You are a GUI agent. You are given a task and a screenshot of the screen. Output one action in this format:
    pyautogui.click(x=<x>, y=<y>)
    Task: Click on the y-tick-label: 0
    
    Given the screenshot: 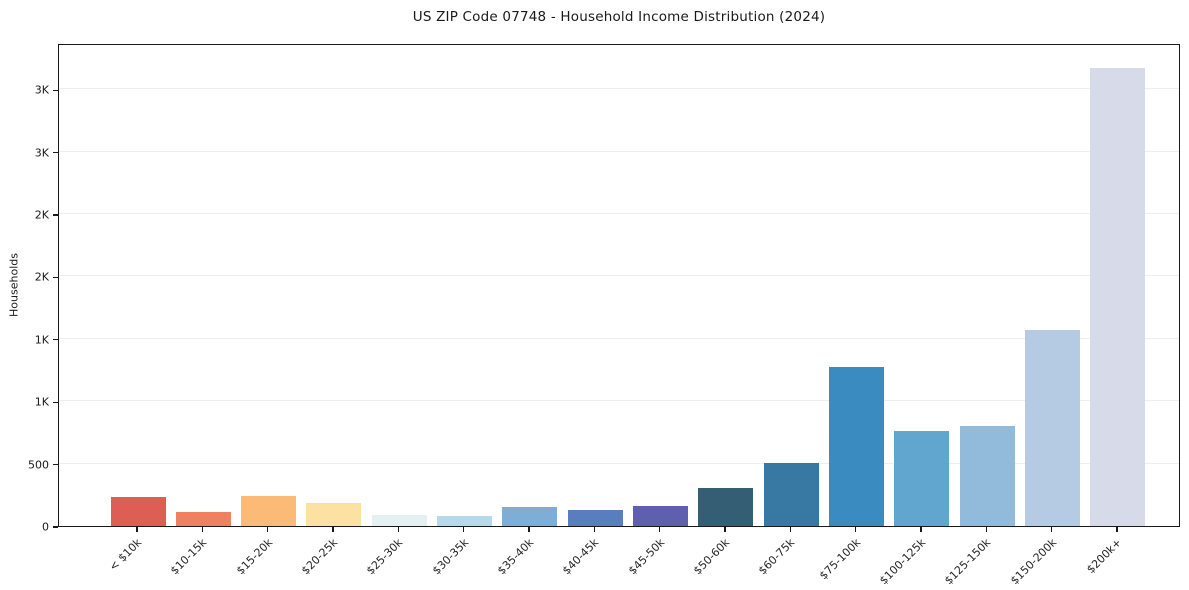 What is the action you would take?
    pyautogui.click(x=45, y=527)
    